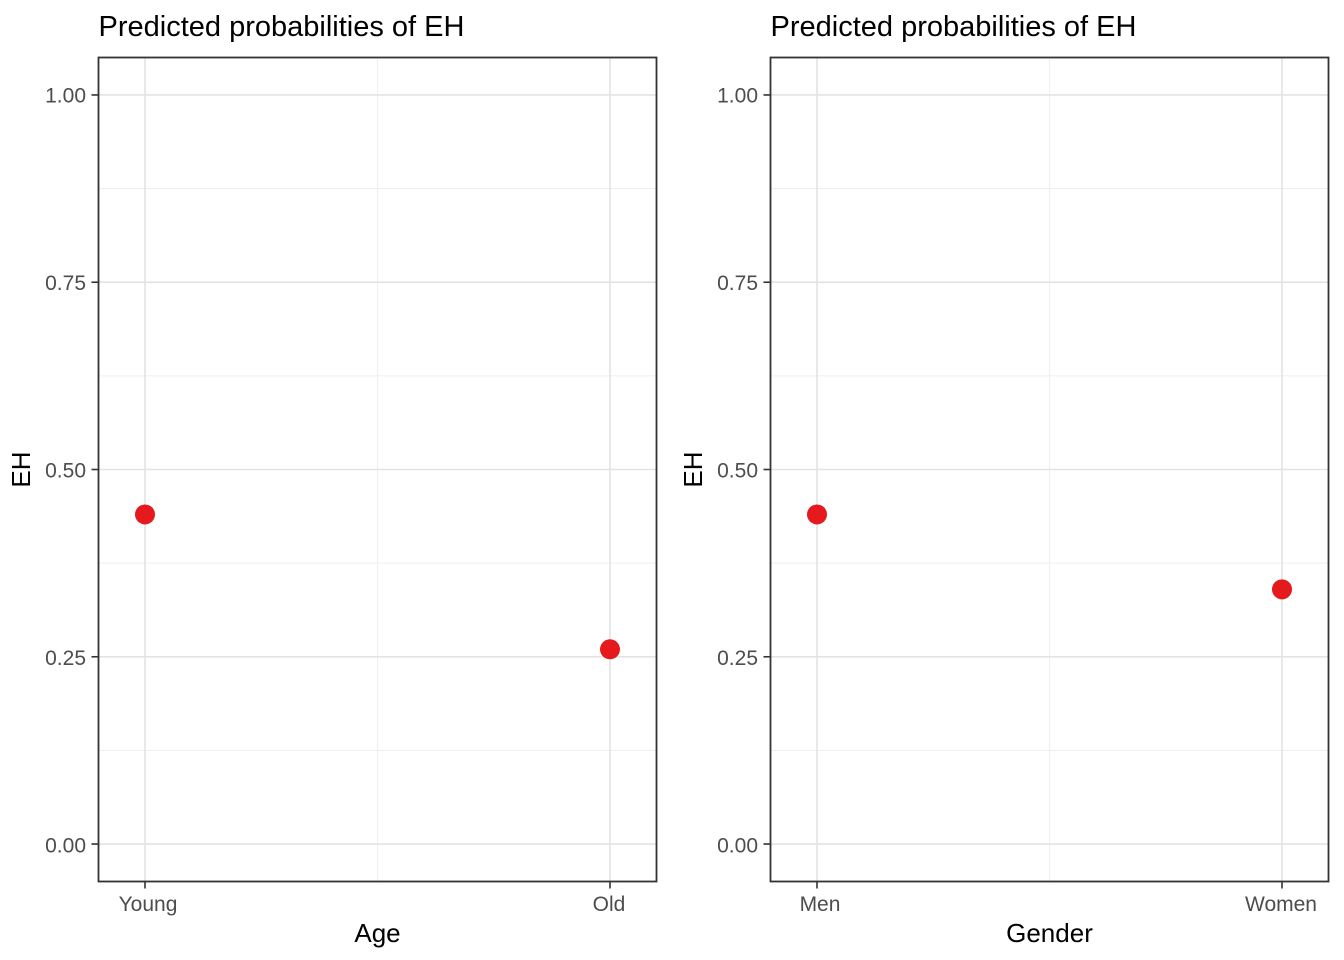  Describe the element at coordinates (820, 904) in the screenshot. I see `x-tick-label-men: Men` at that location.